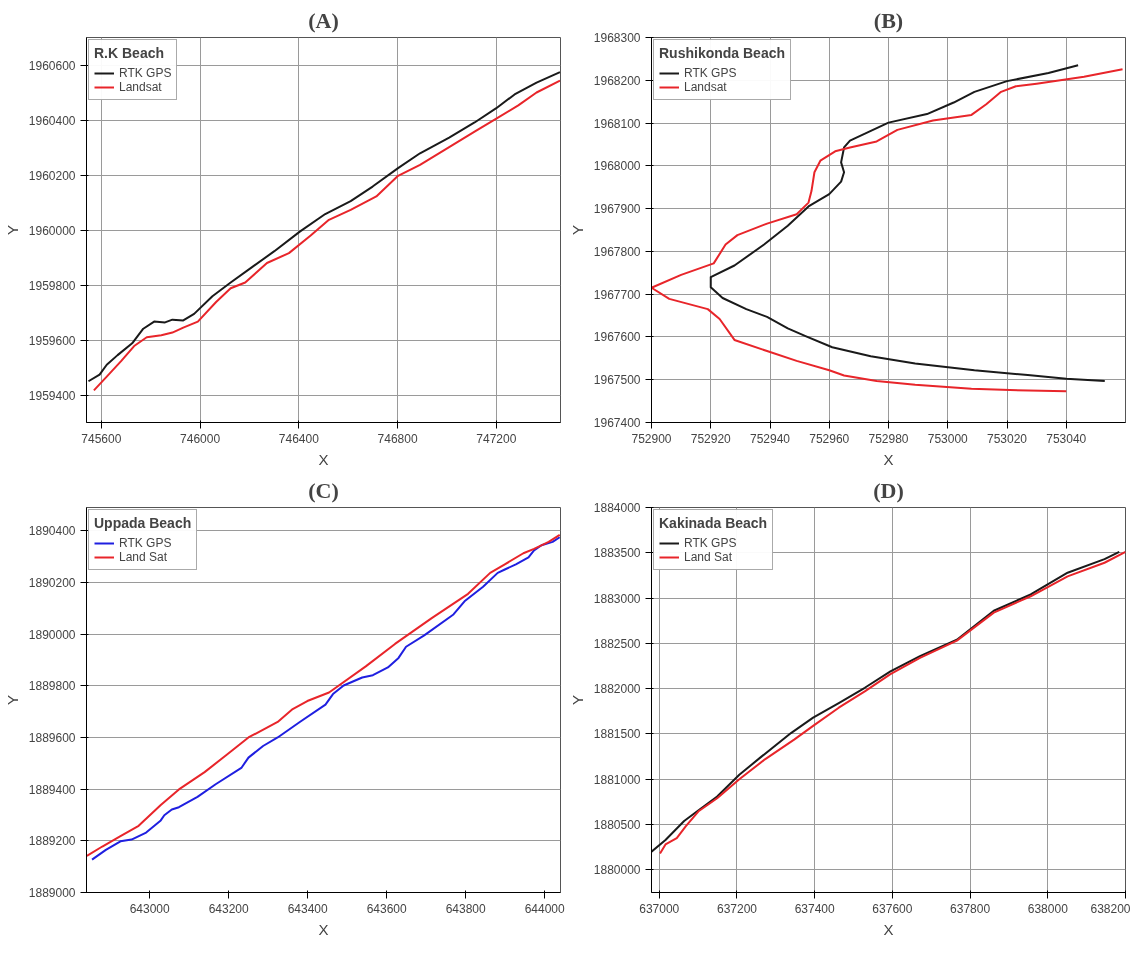 Image resolution: width=1147 pixels, height=954 pixels. Describe the element at coordinates (52, 686) in the screenshot. I see `y-tick-label: 1889800` at that location.